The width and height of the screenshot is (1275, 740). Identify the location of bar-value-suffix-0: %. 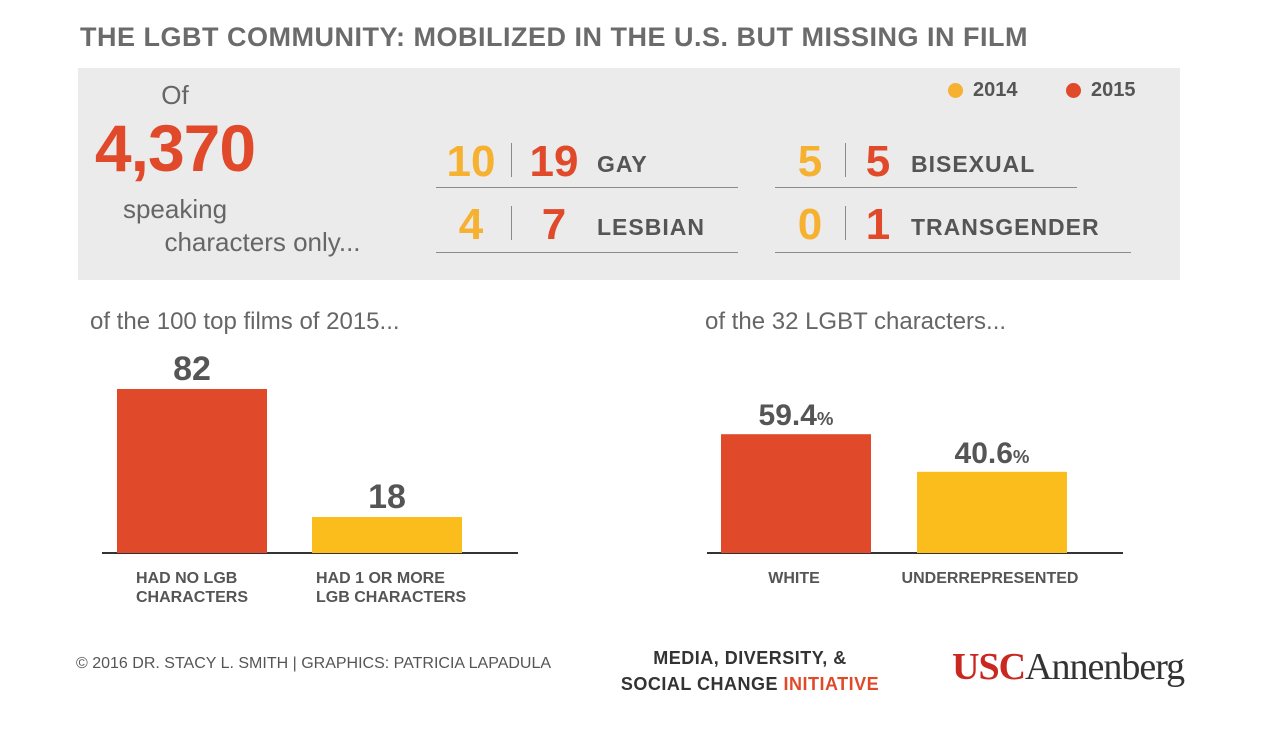
(825, 418).